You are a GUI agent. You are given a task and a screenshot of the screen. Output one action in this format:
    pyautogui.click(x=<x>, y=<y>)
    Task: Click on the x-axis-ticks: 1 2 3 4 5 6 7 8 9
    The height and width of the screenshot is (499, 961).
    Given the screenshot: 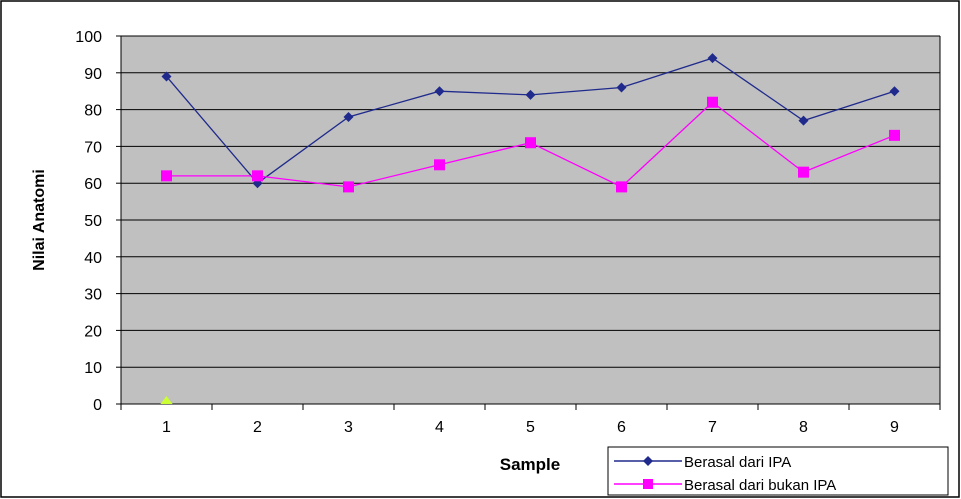 What is the action you would take?
    pyautogui.click(x=530, y=420)
    